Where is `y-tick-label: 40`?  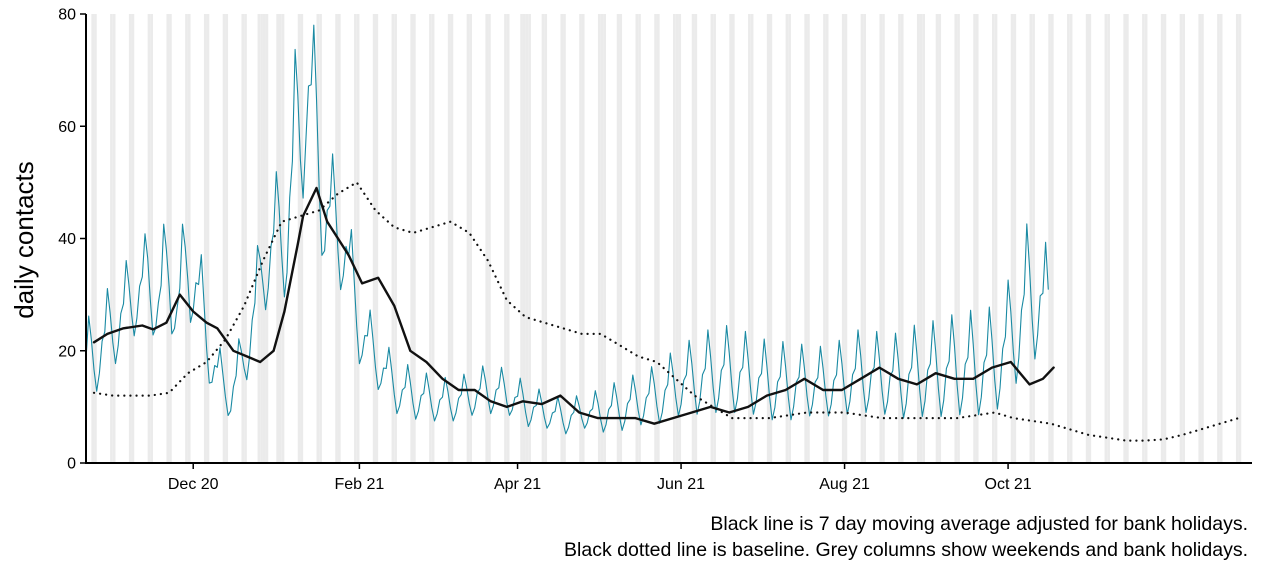 y-tick-label: 40 is located at coordinates (67, 239).